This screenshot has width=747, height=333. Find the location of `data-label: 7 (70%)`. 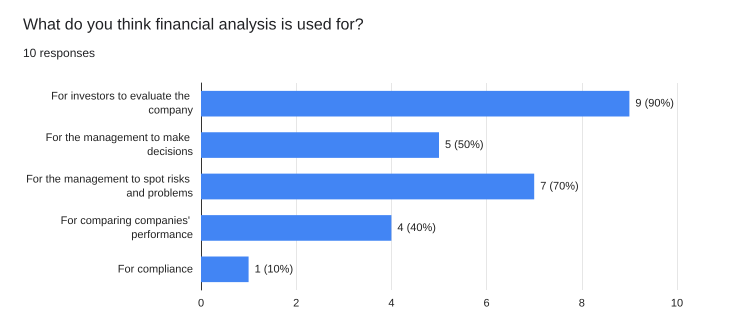

data-label: 7 (70%) is located at coordinates (559, 186).